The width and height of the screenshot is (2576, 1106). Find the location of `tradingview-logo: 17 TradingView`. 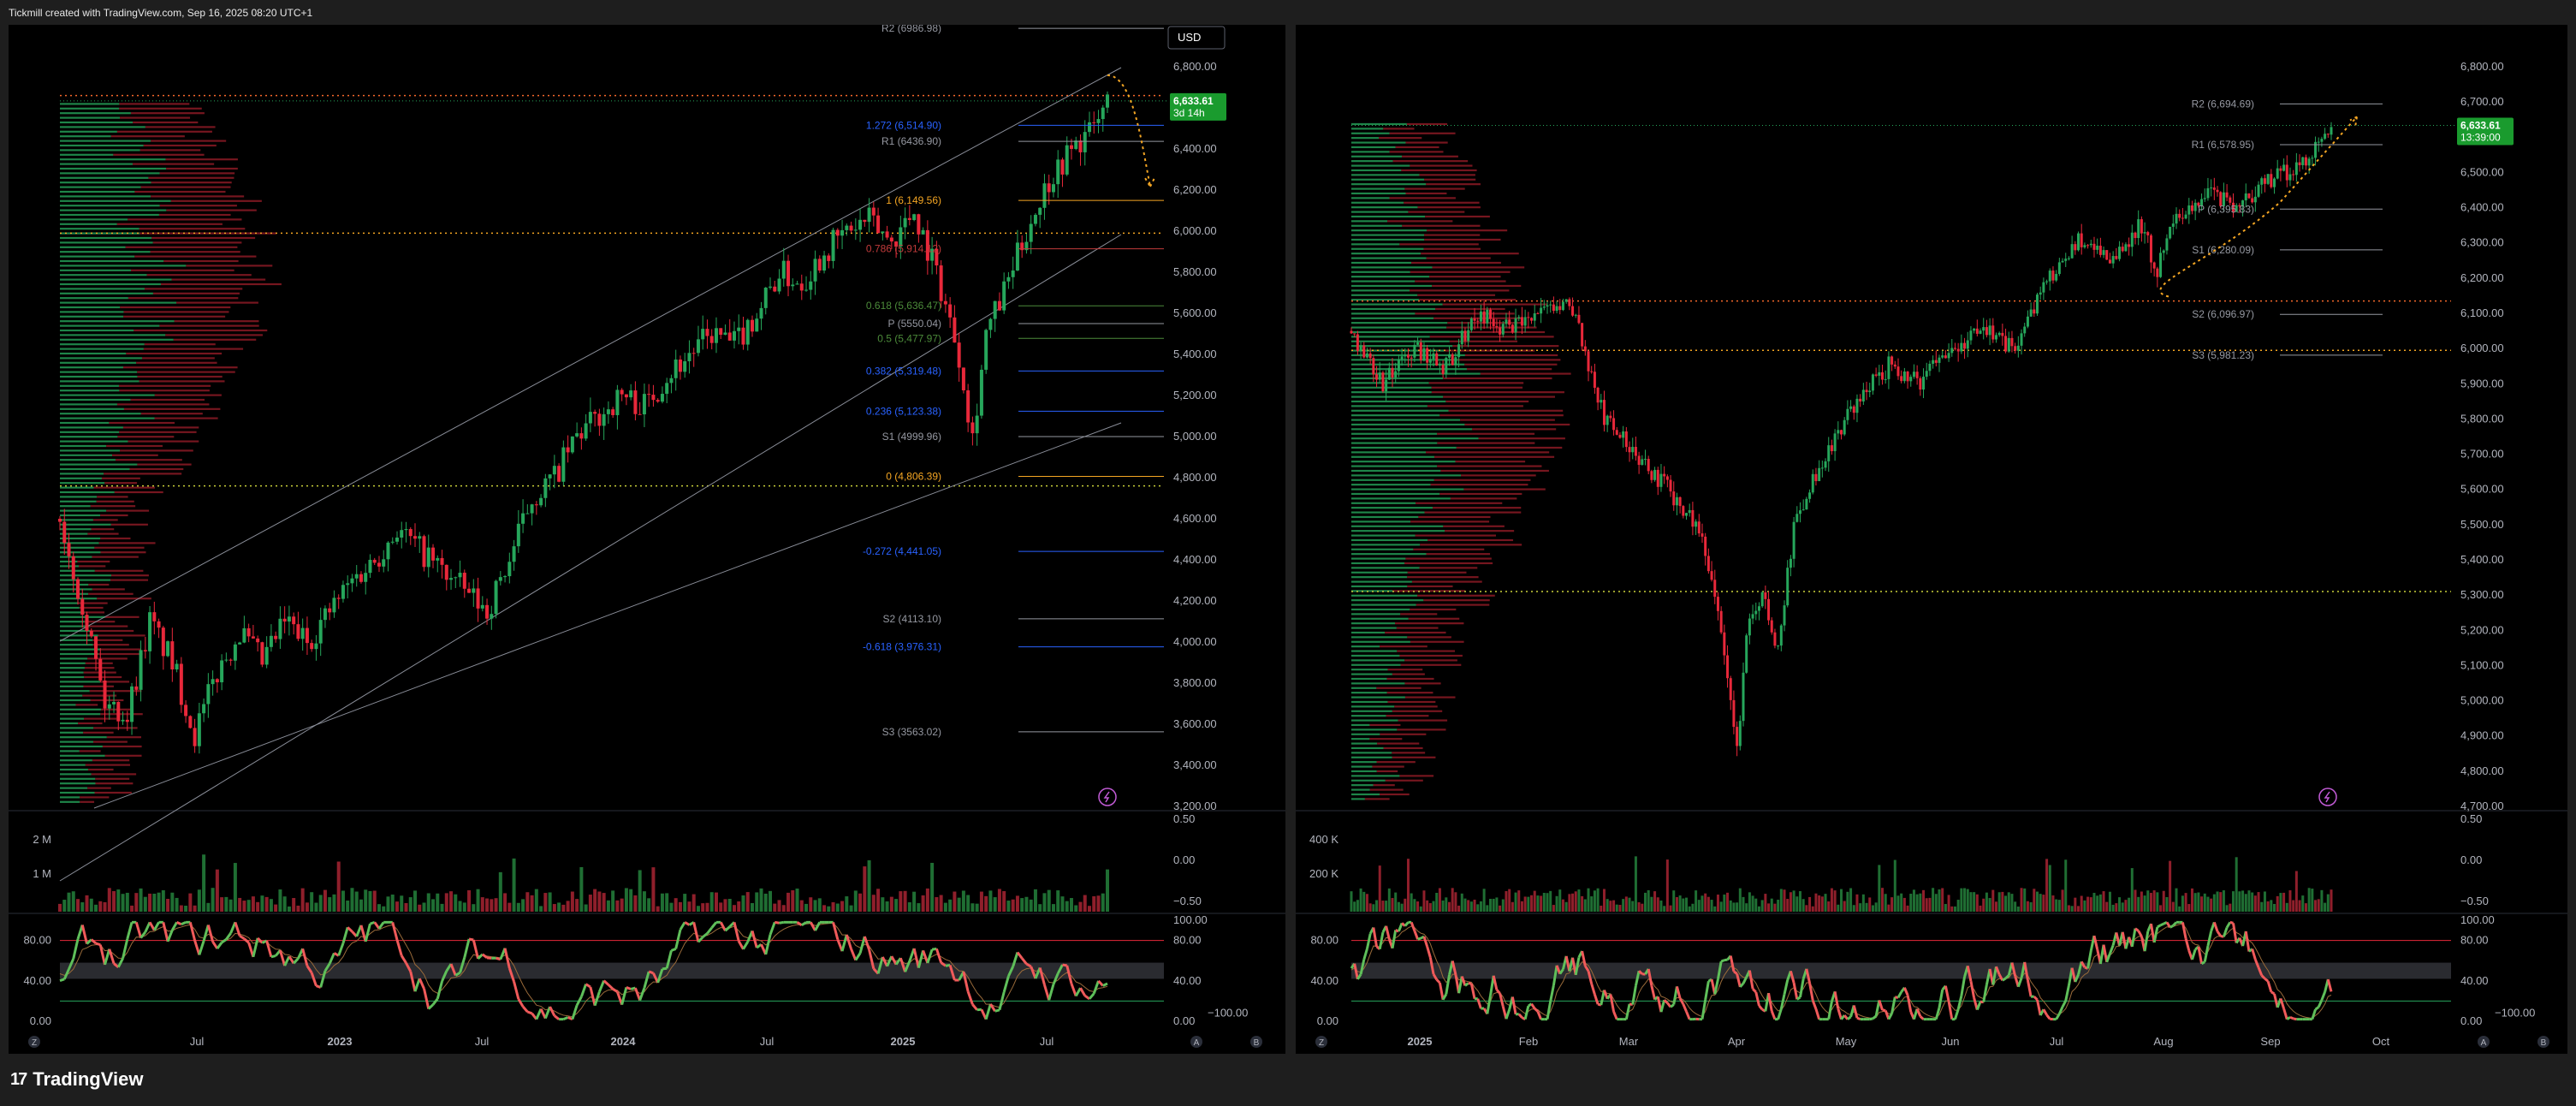

tradingview-logo: 17 TradingView is located at coordinates (76, 1080).